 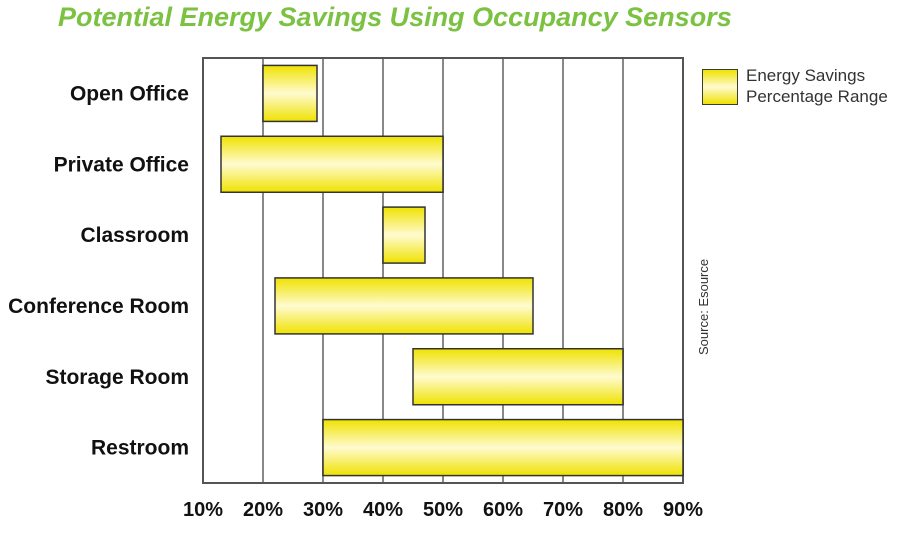 I want to click on x-tick-label: 20%, so click(x=263, y=510).